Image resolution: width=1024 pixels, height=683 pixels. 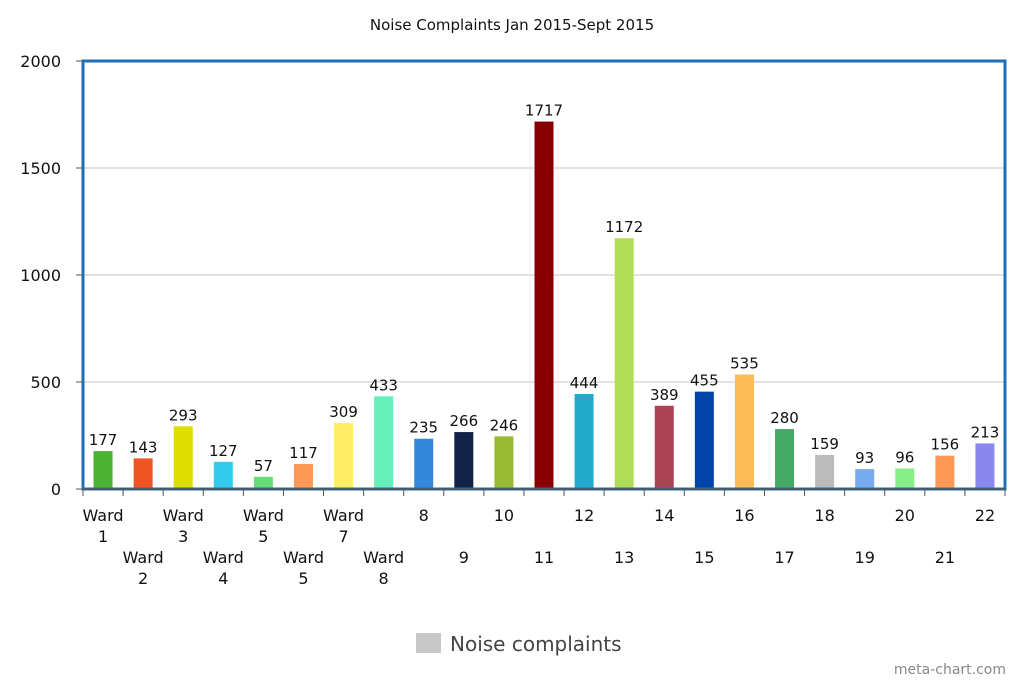 What do you see at coordinates (904, 457) in the screenshot?
I see `data-label: 96` at bounding box center [904, 457].